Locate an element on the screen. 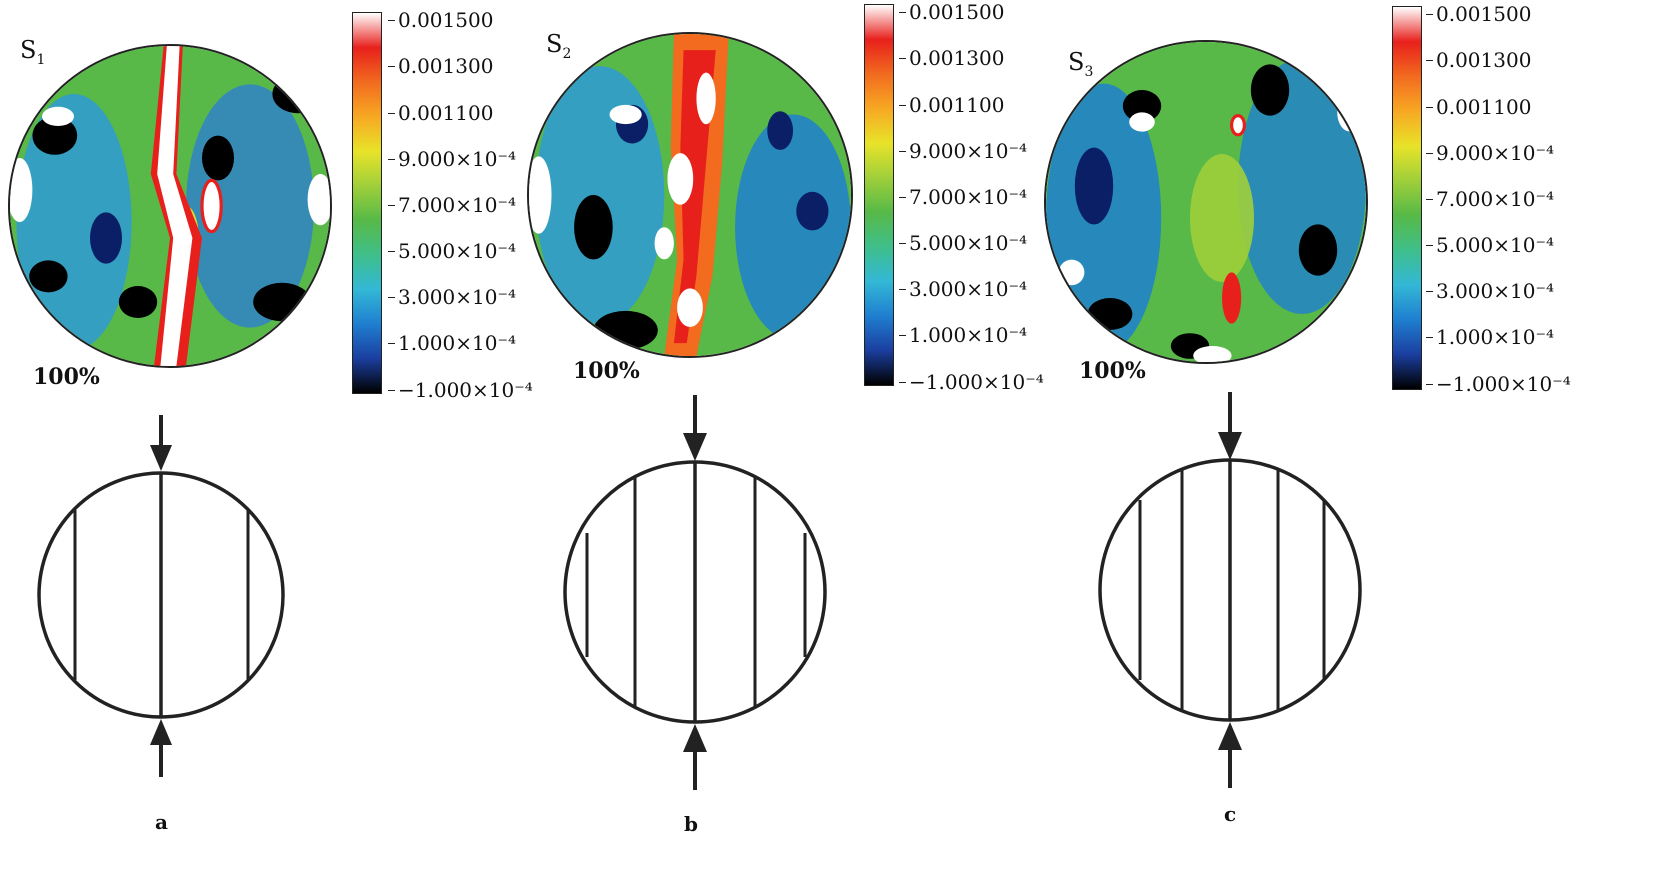  loading-schematic-b is located at coordinates (695, 592).